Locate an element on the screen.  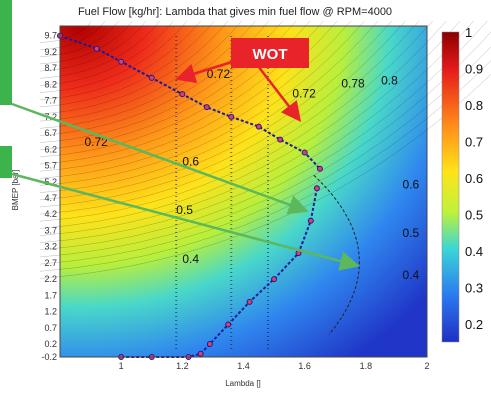
side-box-mid is located at coordinates (6, 162).